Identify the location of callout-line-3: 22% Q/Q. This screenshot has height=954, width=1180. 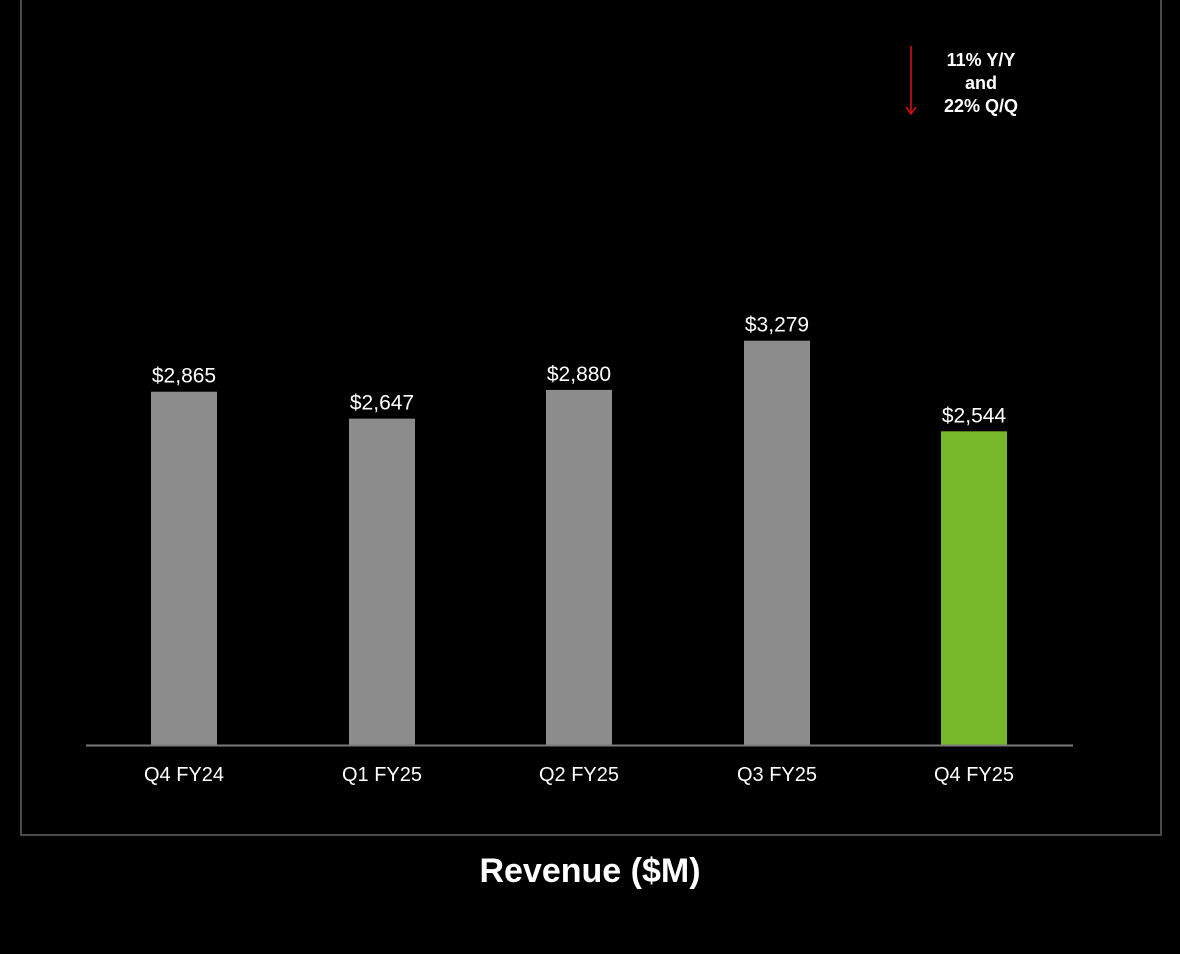
(981, 106).